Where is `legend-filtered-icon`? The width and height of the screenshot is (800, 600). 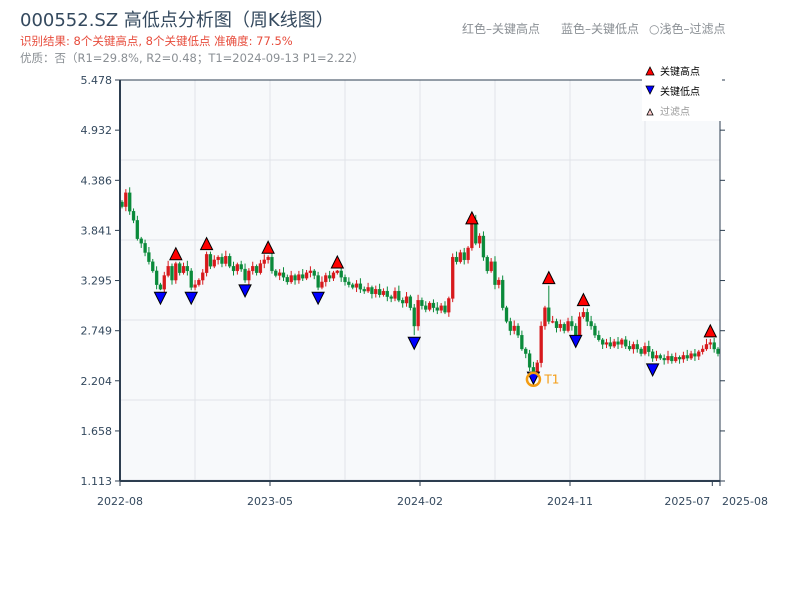 legend-filtered-icon is located at coordinates (650, 112).